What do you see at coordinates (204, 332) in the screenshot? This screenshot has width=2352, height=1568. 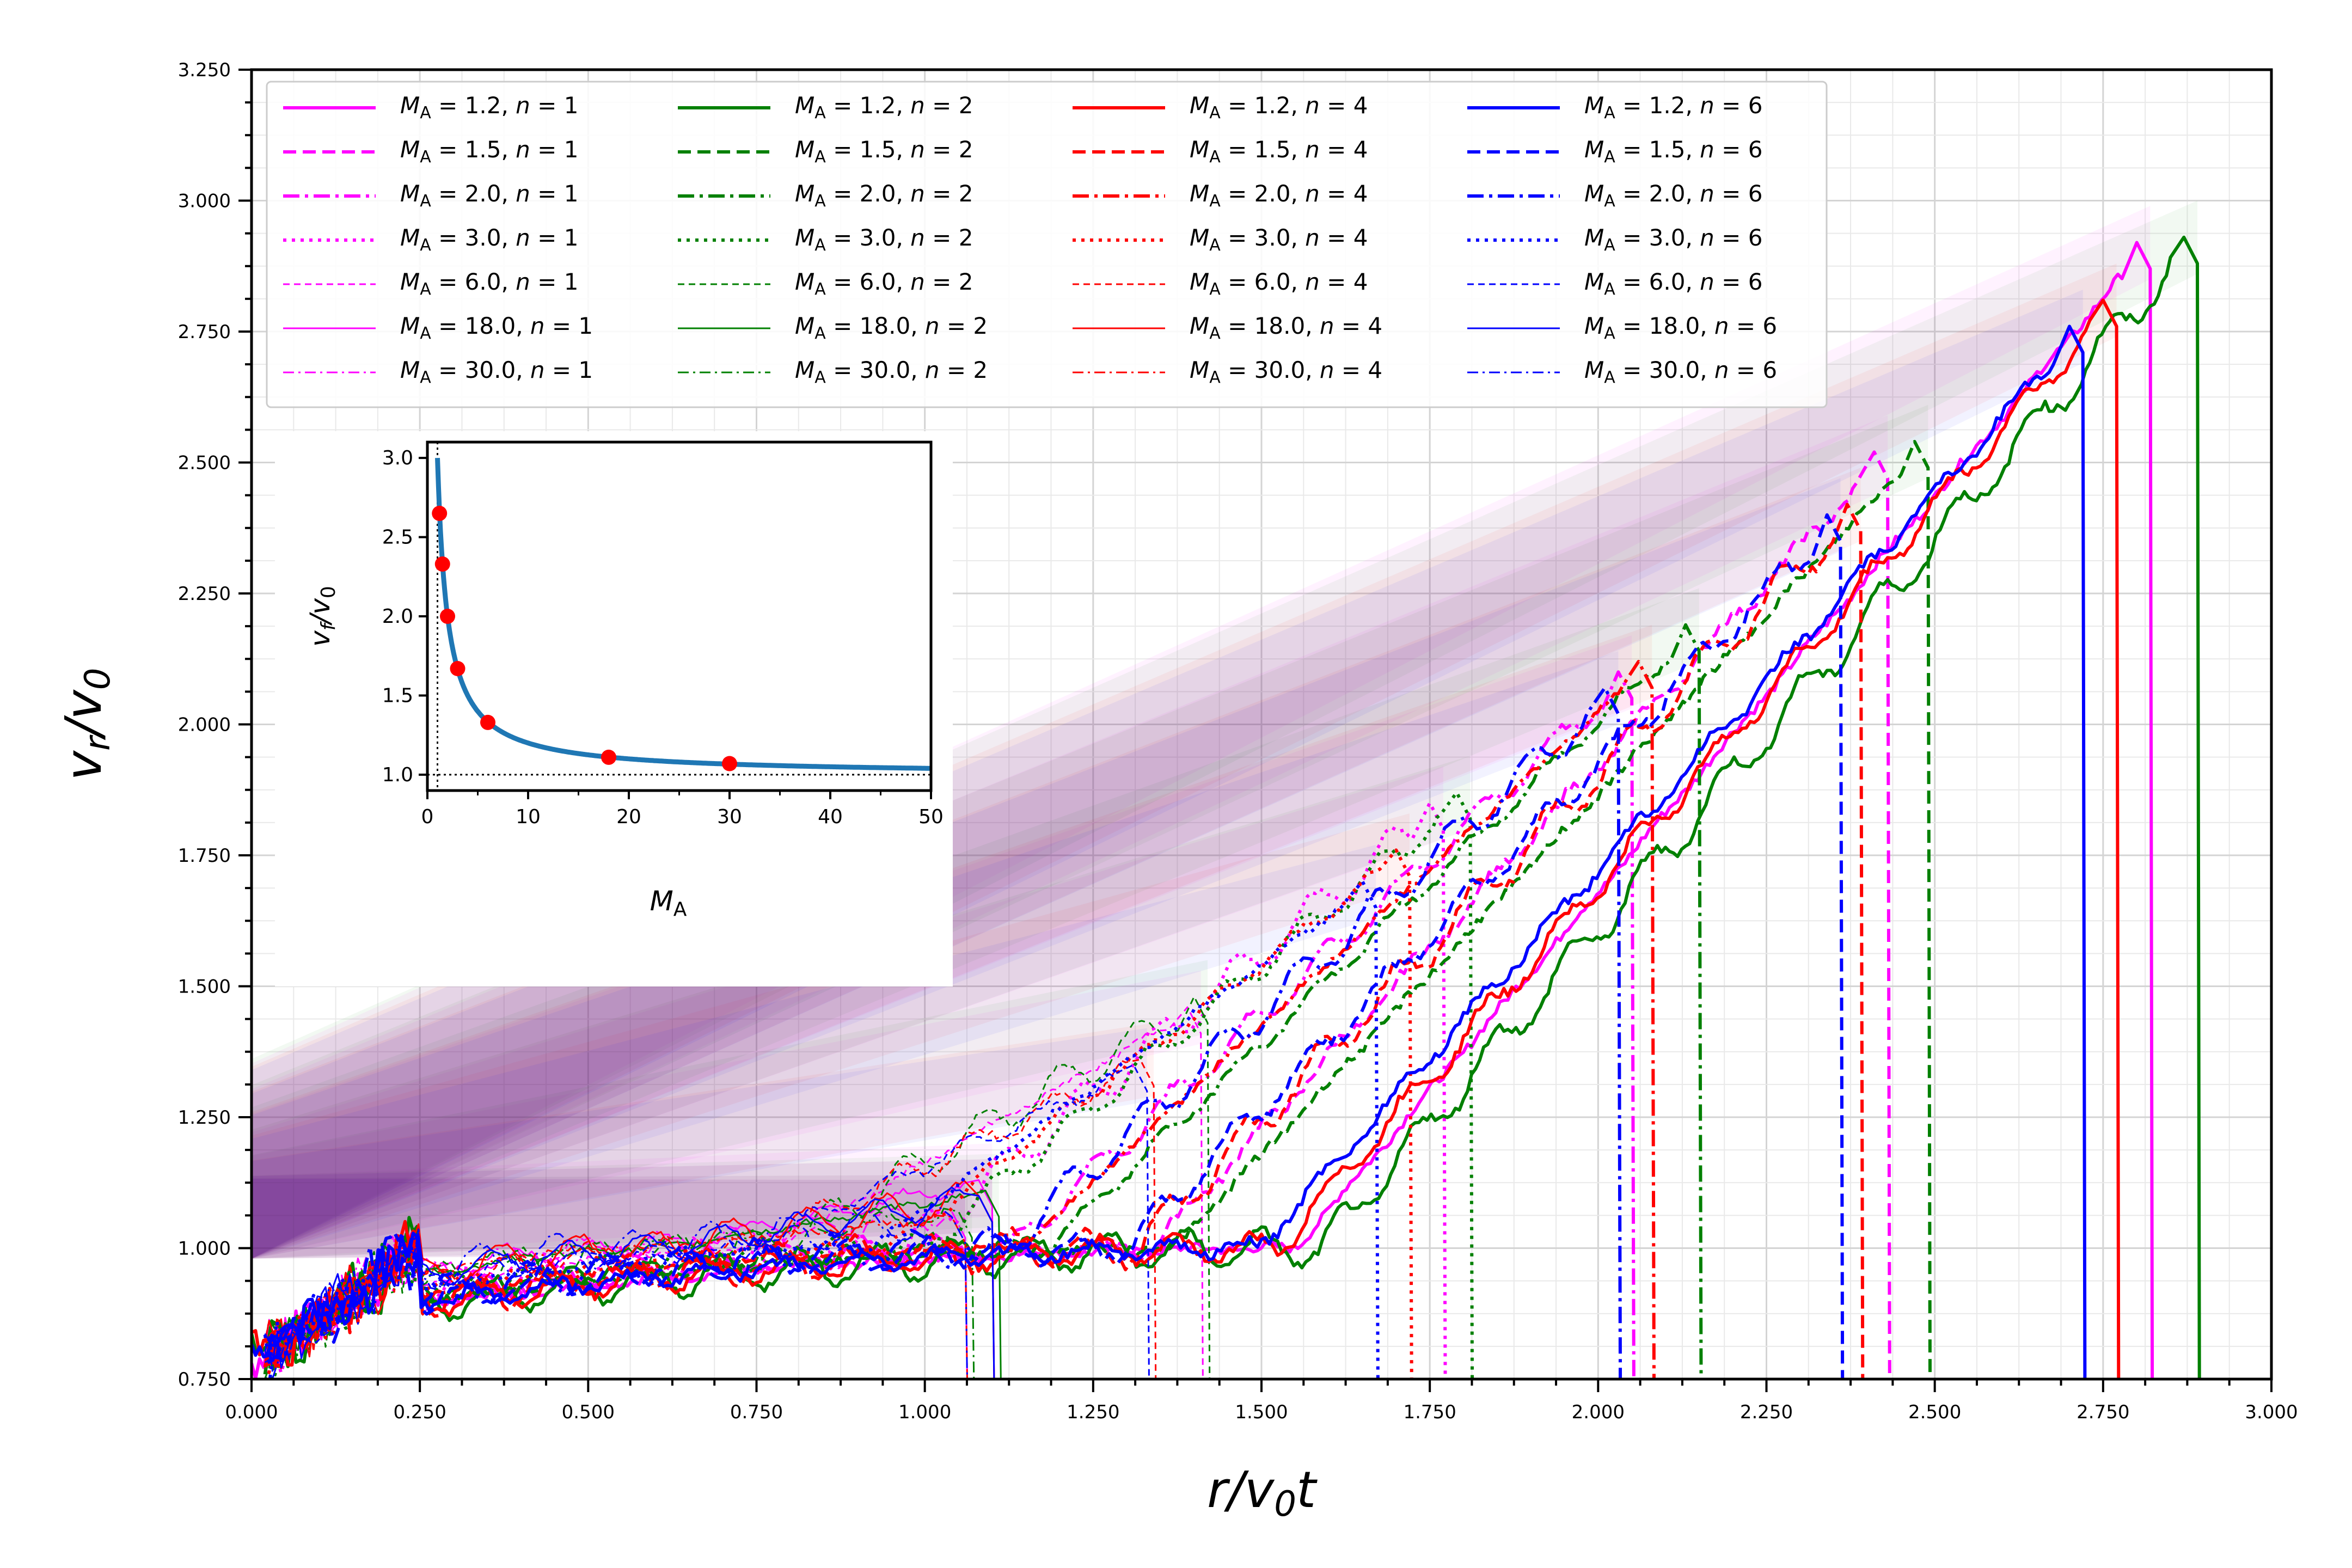 I see `y-tick-label: 2.750` at bounding box center [204, 332].